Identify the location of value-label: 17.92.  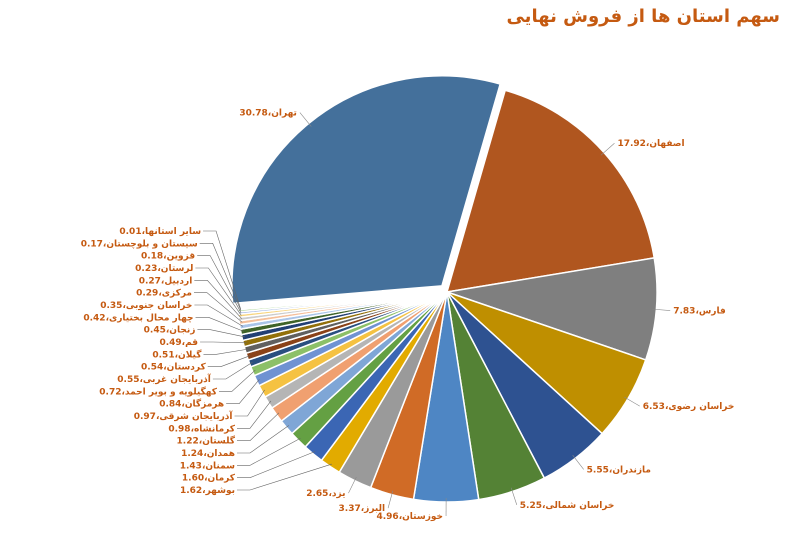
(631, 144).